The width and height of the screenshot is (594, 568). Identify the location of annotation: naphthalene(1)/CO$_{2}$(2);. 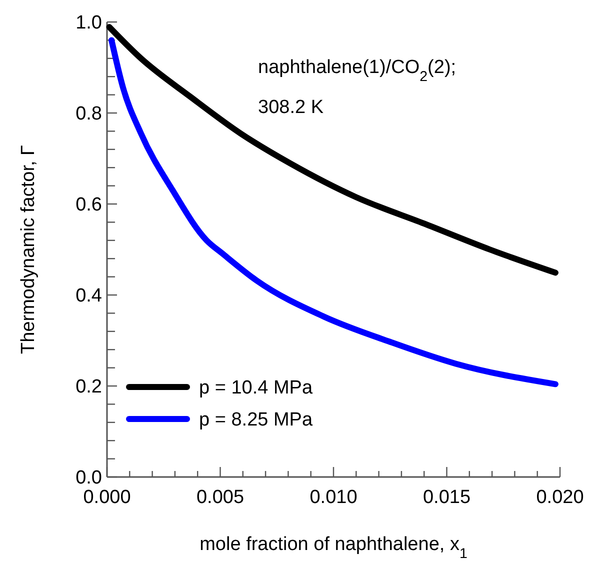
(357, 71).